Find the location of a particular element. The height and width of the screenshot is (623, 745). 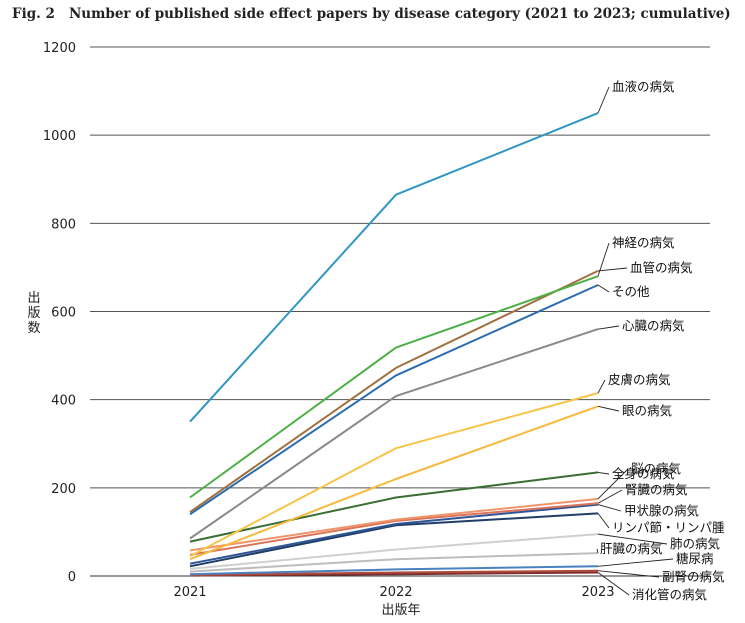

y-tick-label: 200 is located at coordinates (63, 489).